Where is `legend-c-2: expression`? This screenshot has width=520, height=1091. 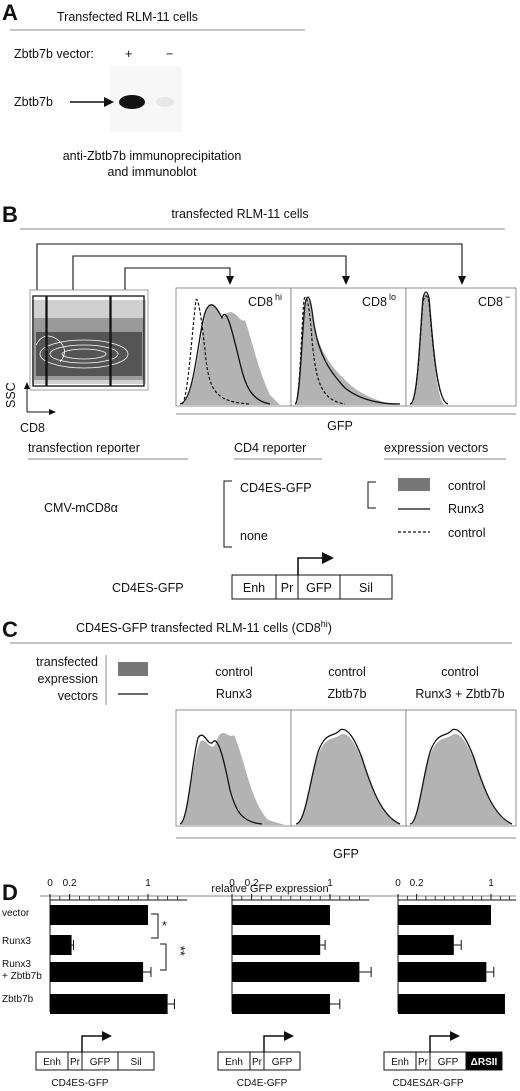
legend-c-2: expression is located at coordinates (68, 679).